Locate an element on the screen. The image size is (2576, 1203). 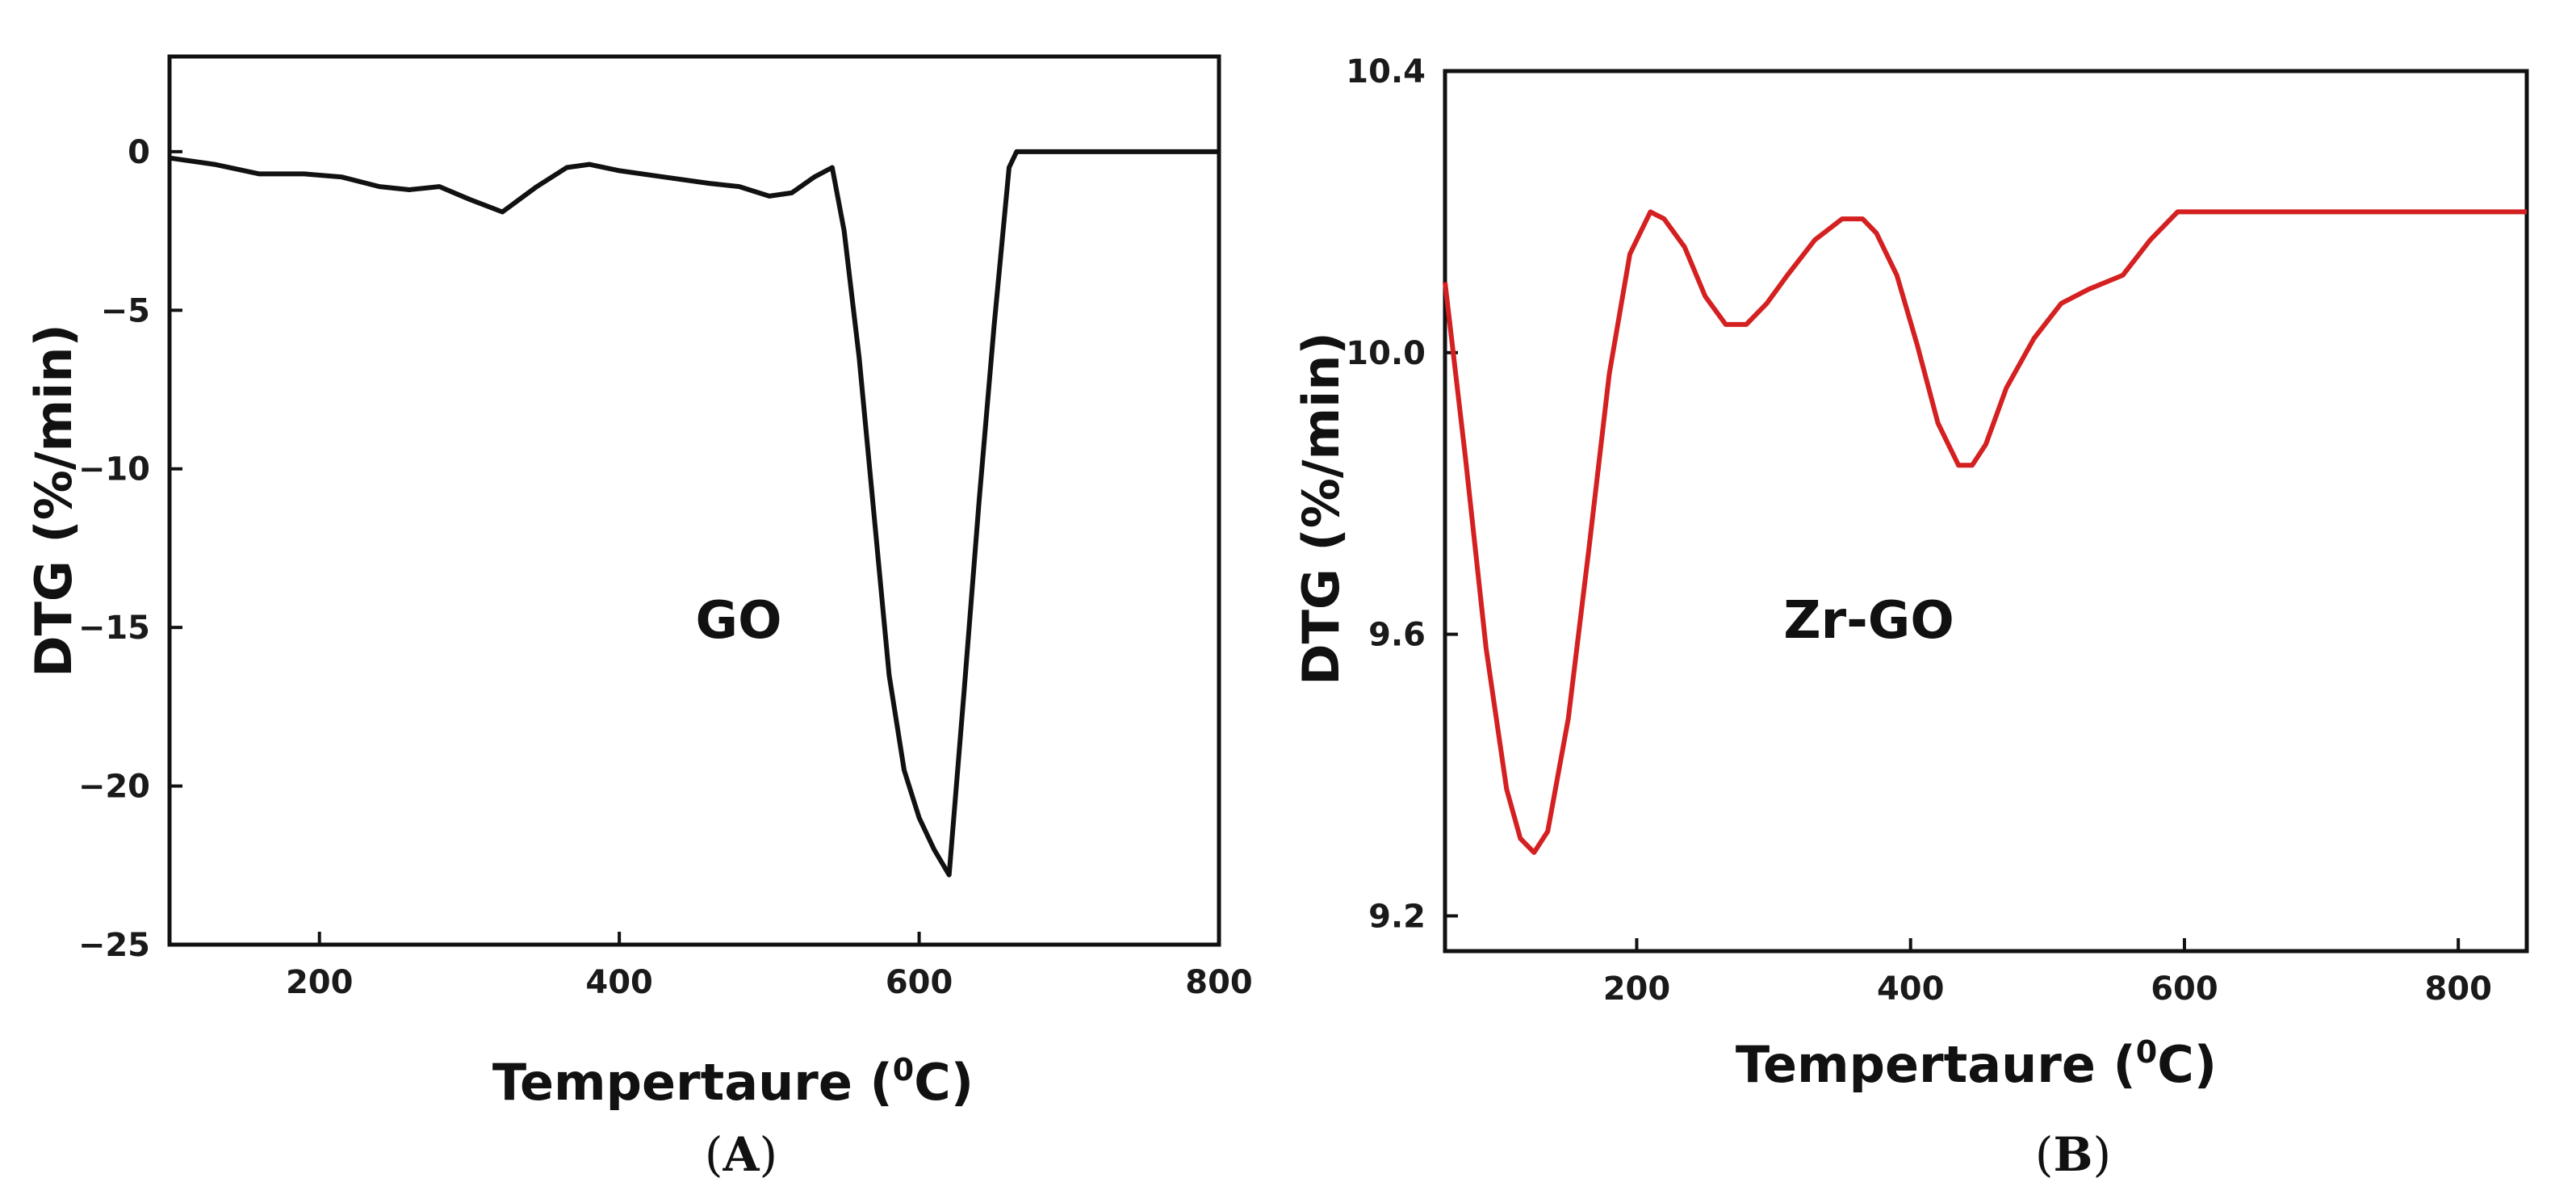
panel-b-caption-letter: B is located at coordinates (2072, 1155).